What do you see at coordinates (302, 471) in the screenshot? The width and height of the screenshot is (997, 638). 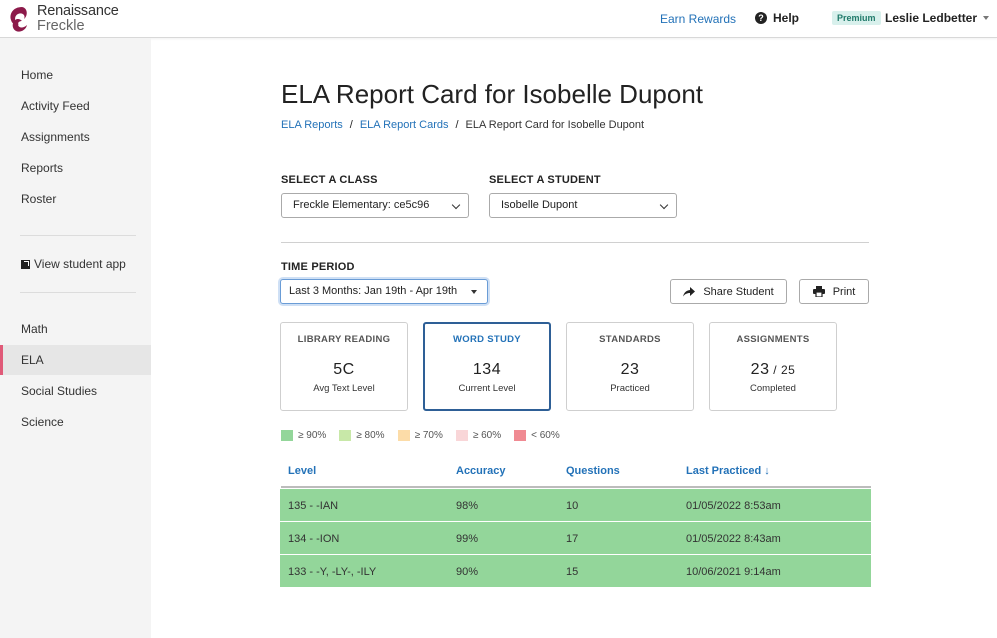 I see `column-header-level: Level` at bounding box center [302, 471].